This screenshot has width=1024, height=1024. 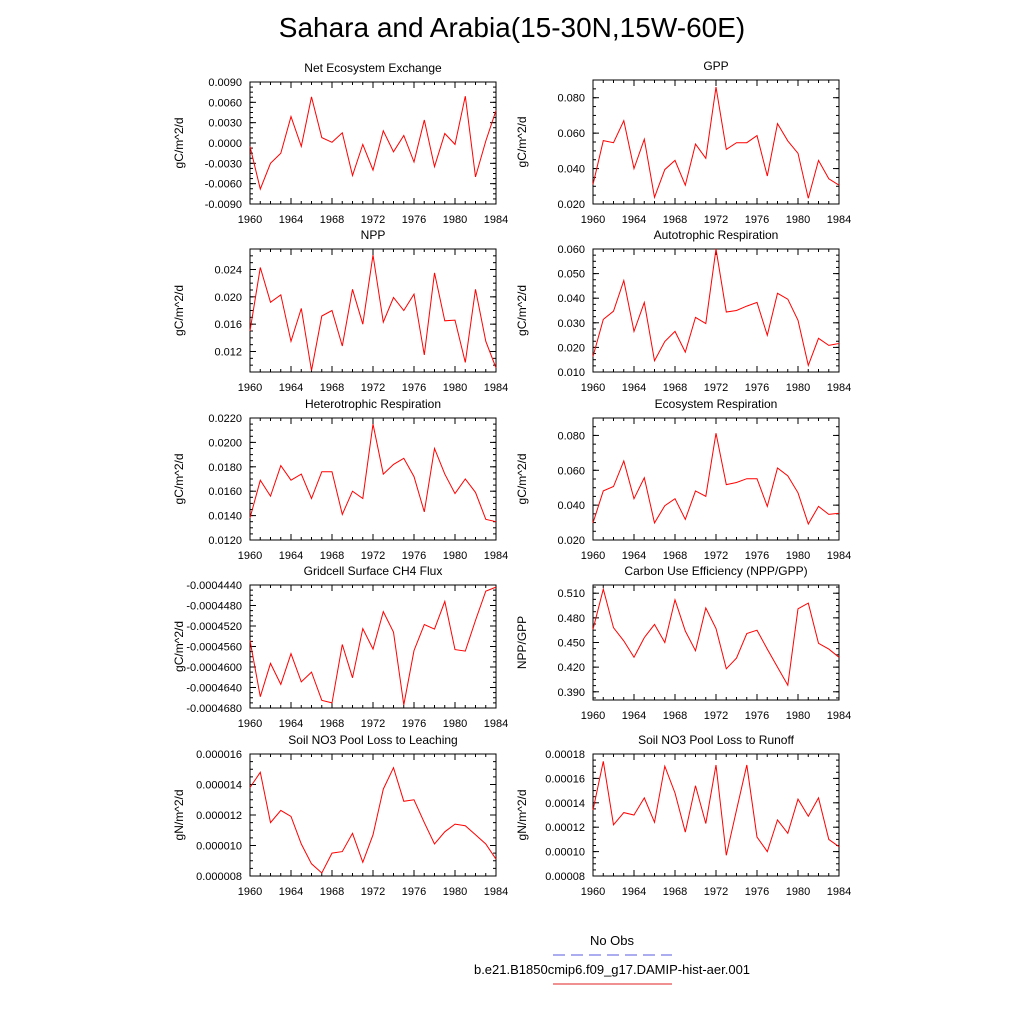 I want to click on y-axis-label: gN/m^2/d, so click(x=179, y=815).